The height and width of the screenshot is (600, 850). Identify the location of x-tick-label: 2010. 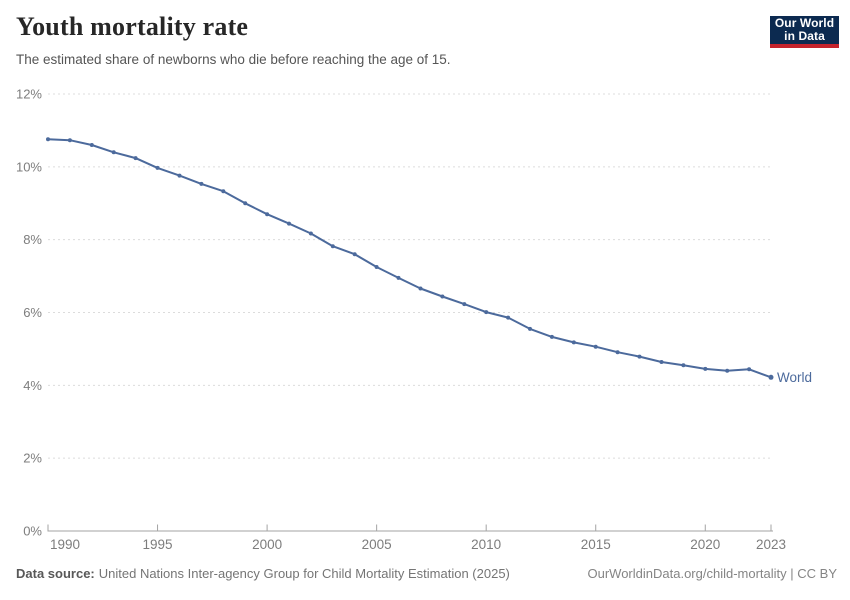
(486, 544).